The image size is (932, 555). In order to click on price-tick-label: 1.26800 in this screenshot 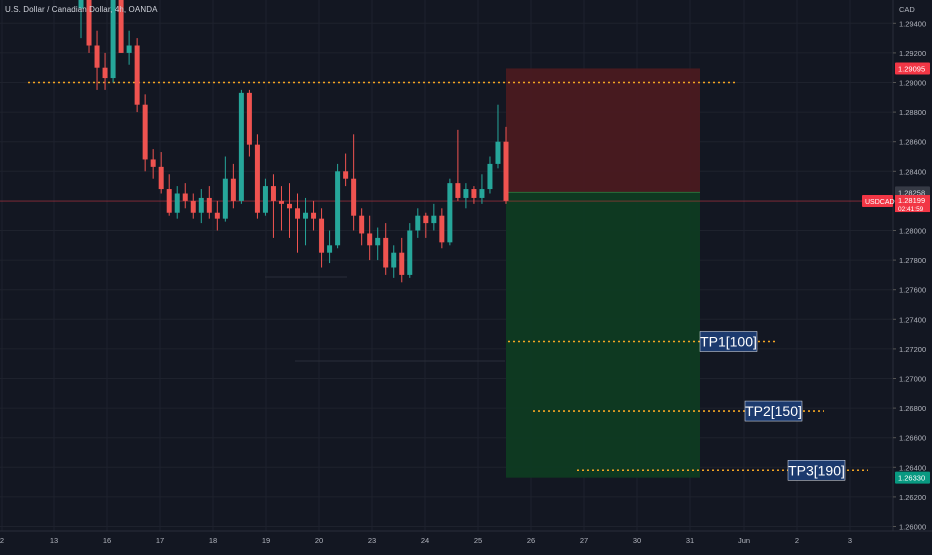, I will do `click(912, 408)`.